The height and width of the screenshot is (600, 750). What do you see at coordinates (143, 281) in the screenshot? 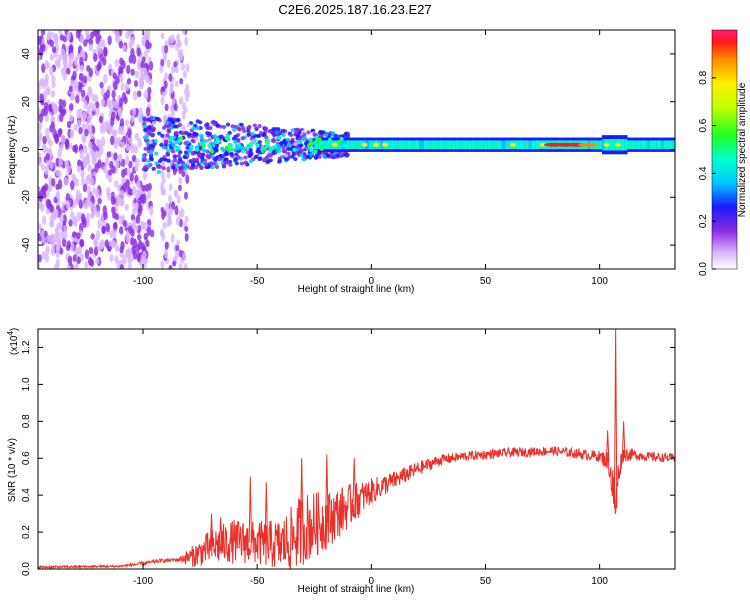
I see `x-tick-label: -100` at bounding box center [143, 281].